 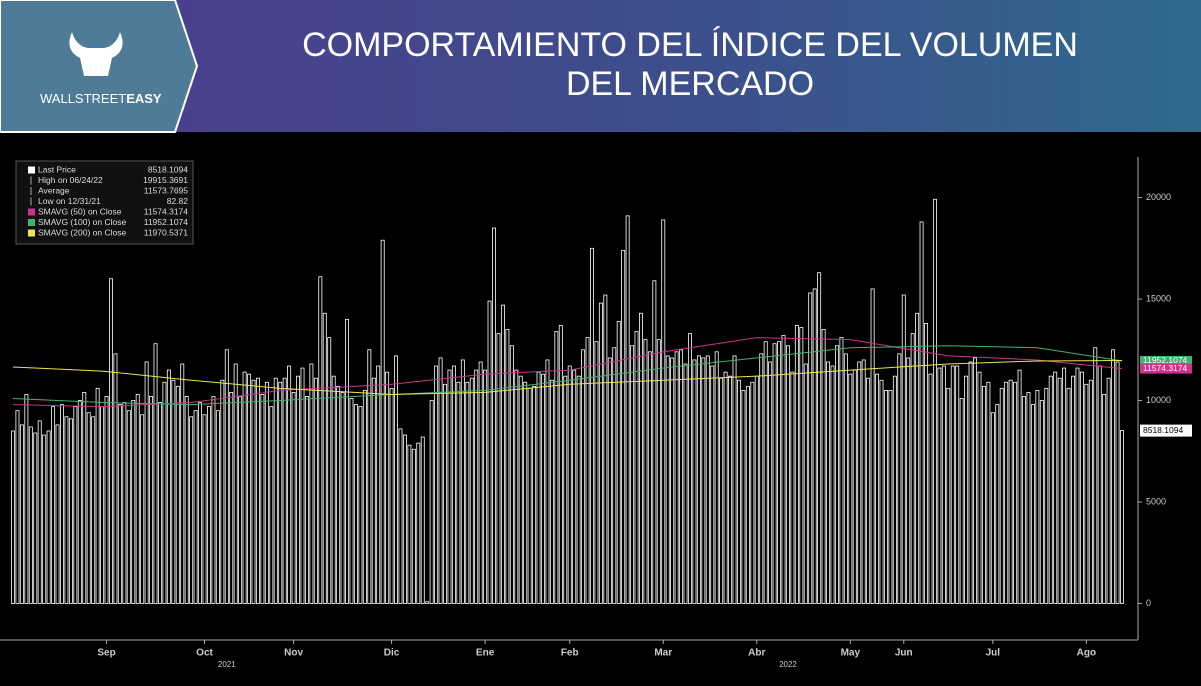 I want to click on legend-label: Low on 12/31/21, so click(x=69, y=201).